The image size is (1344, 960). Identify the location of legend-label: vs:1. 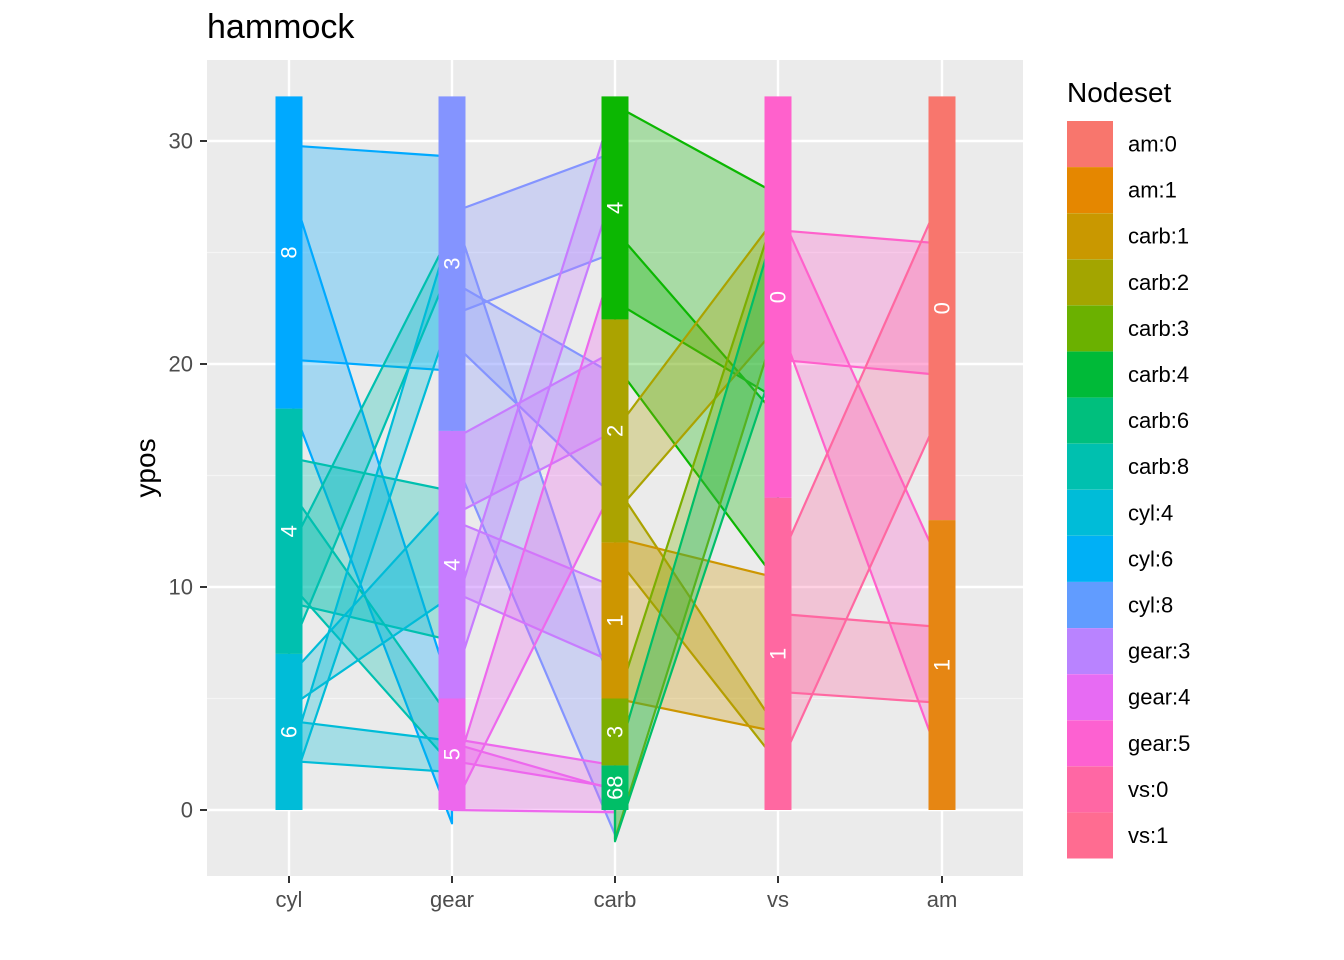
(1148, 835).